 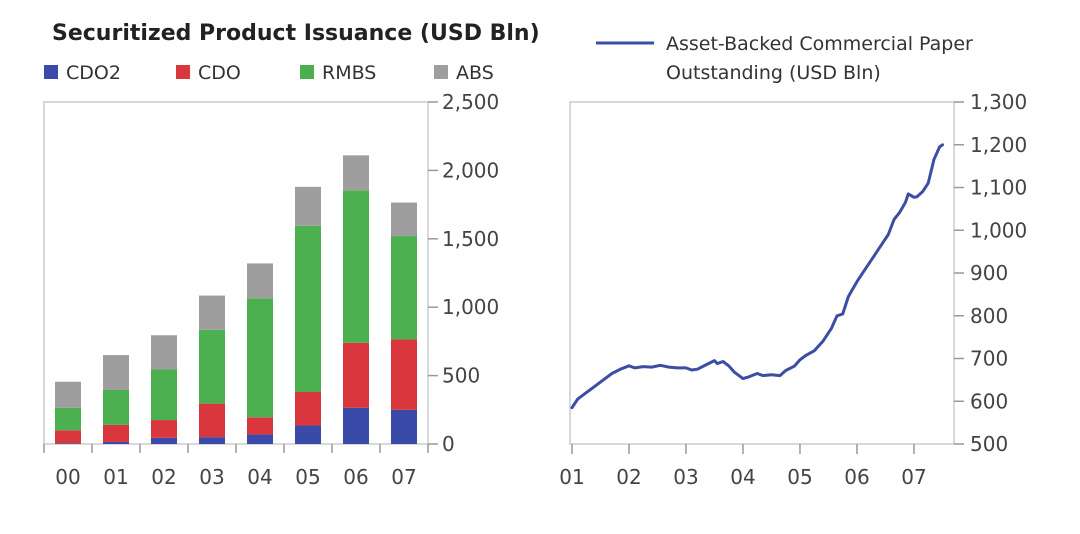 I want to click on right-x-tick-label: 06, so click(x=856, y=477).